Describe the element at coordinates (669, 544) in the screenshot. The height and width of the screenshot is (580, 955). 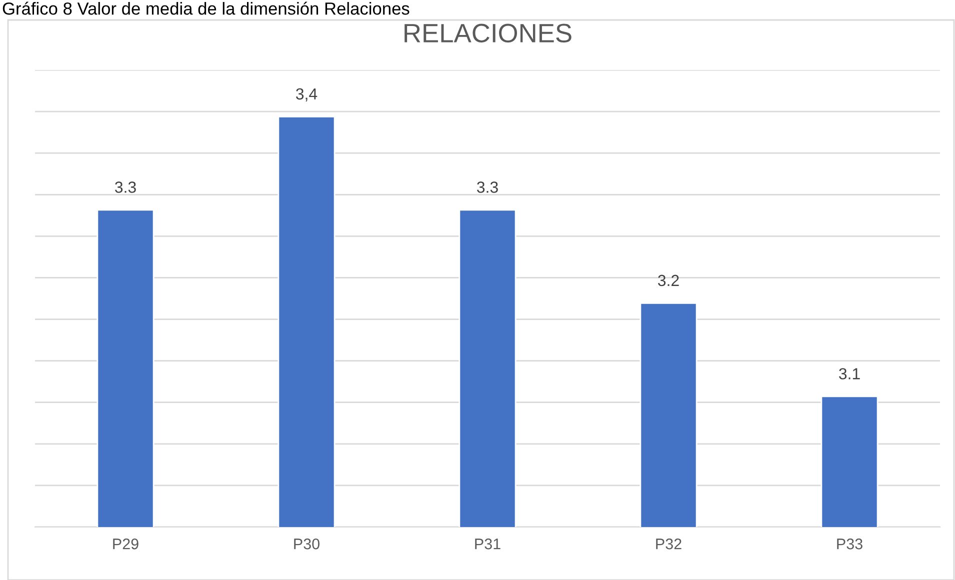
I see `x-tick-label: P32` at that location.